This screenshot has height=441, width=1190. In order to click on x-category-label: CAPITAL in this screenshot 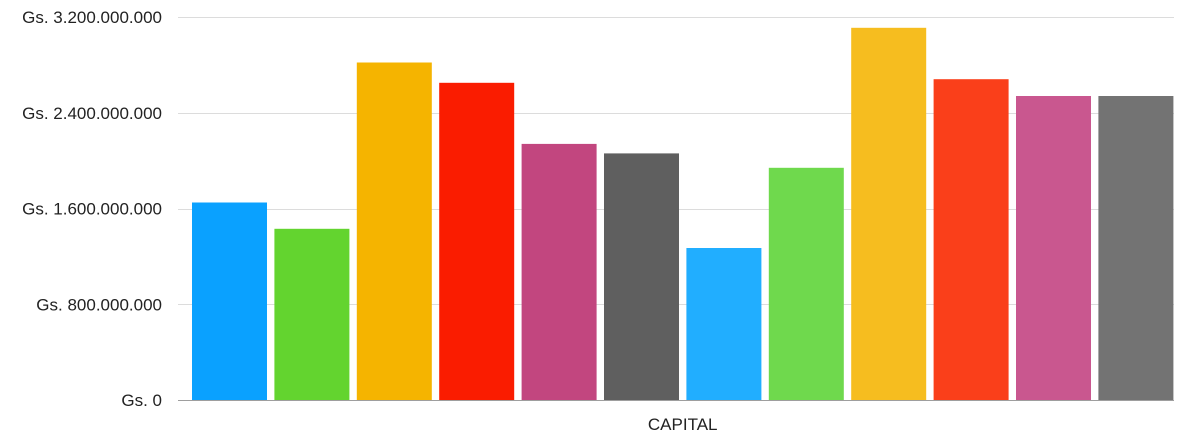, I will do `click(683, 424)`.